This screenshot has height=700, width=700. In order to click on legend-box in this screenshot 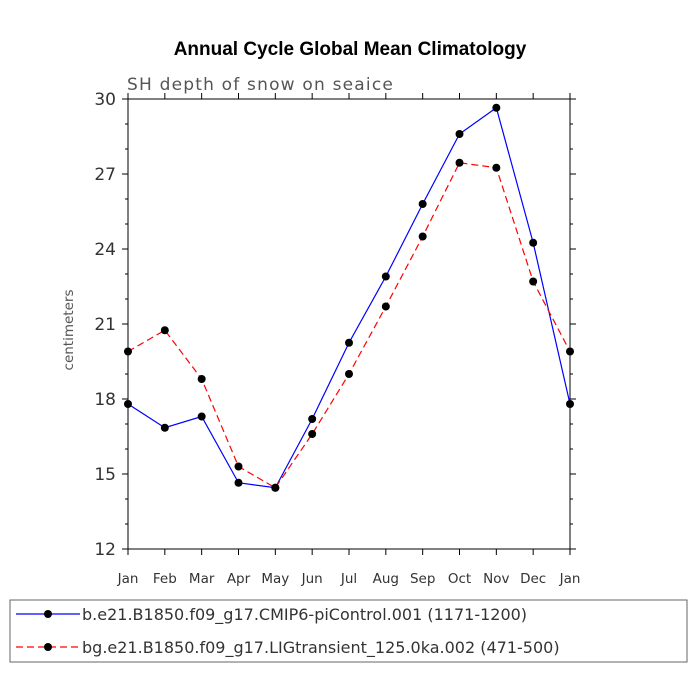, I will do `click(348, 631)`.